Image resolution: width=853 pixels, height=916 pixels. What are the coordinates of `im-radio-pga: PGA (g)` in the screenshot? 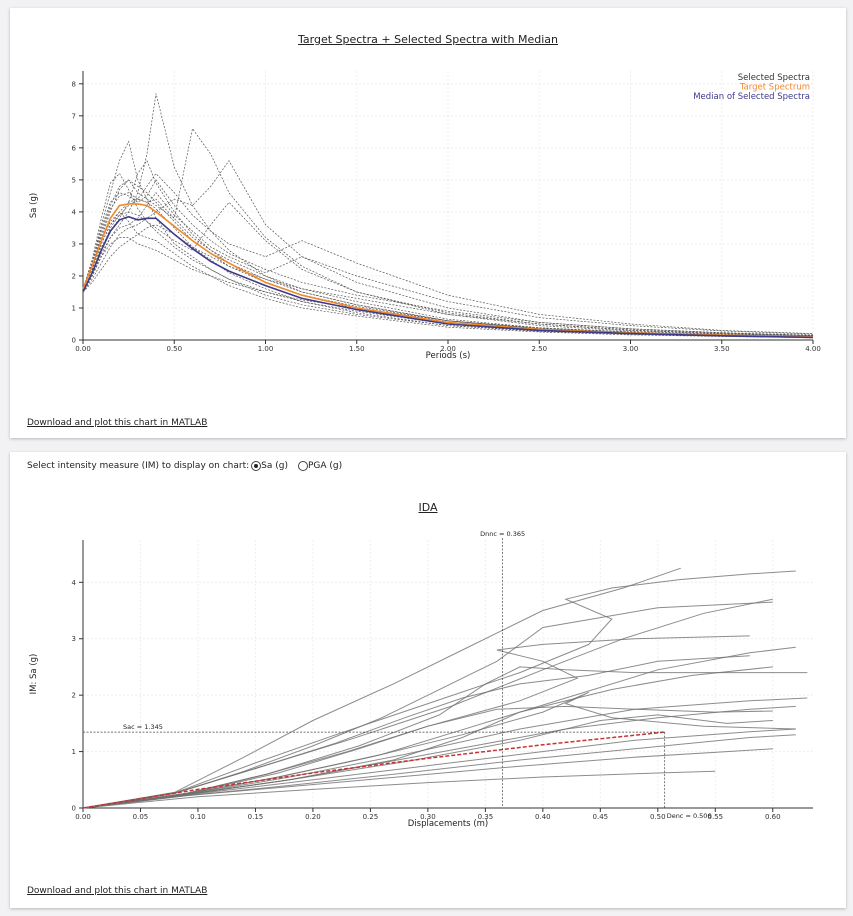 It's located at (320, 466).